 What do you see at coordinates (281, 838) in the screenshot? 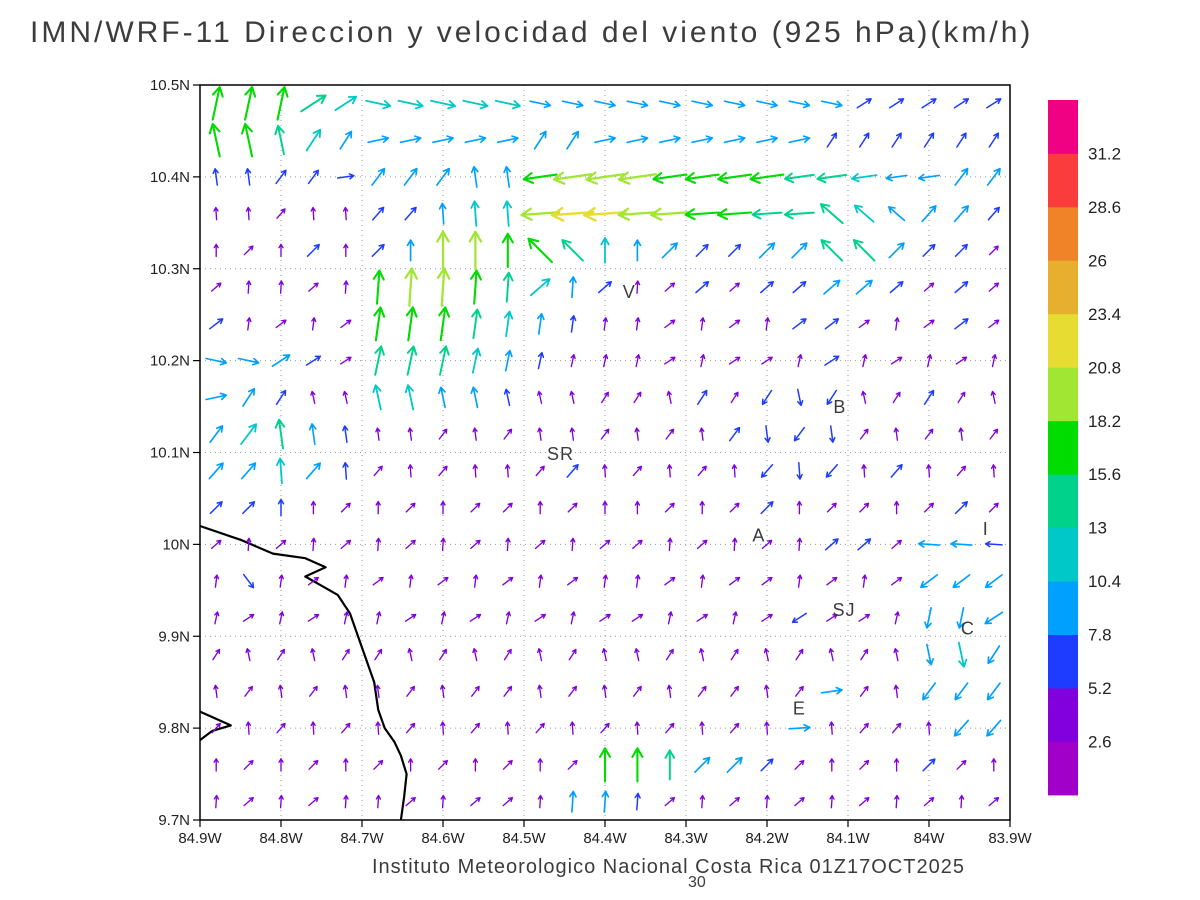
I see `x-tick-label: 84.8W` at bounding box center [281, 838].